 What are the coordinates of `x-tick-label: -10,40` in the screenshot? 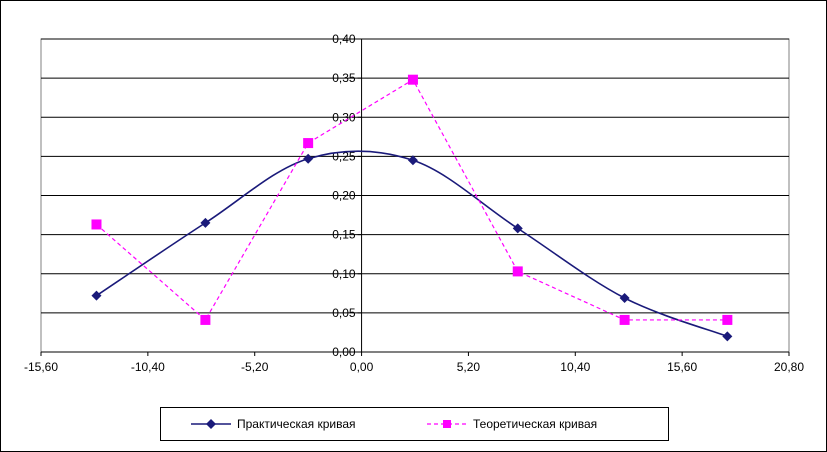 It's located at (148, 367).